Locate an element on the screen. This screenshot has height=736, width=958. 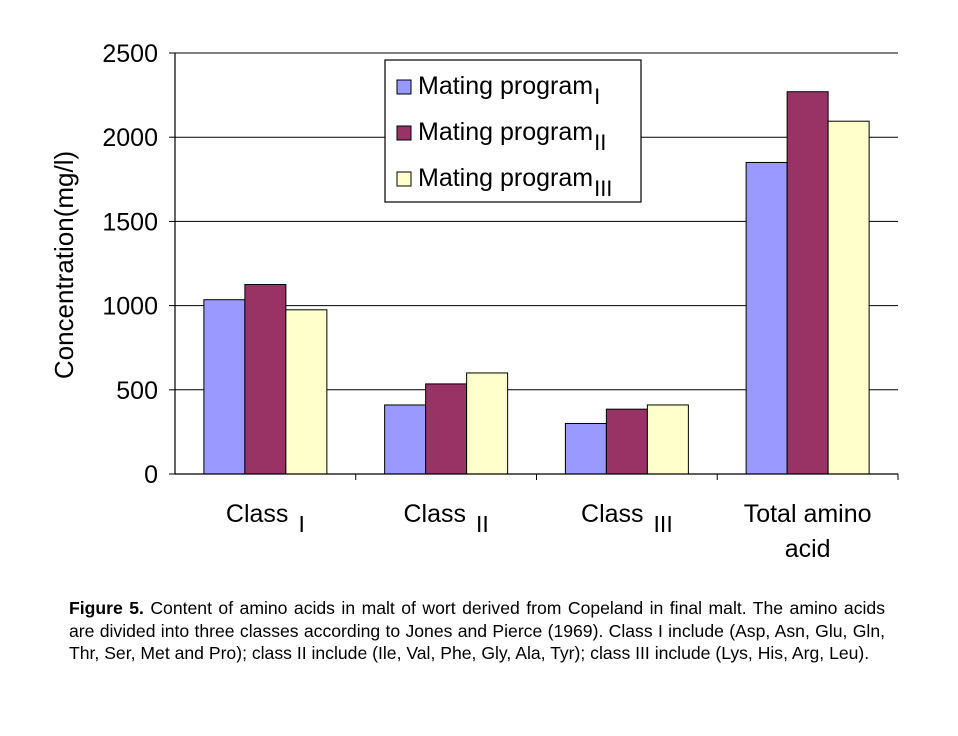
x-category-subscript: III is located at coordinates (663, 524).